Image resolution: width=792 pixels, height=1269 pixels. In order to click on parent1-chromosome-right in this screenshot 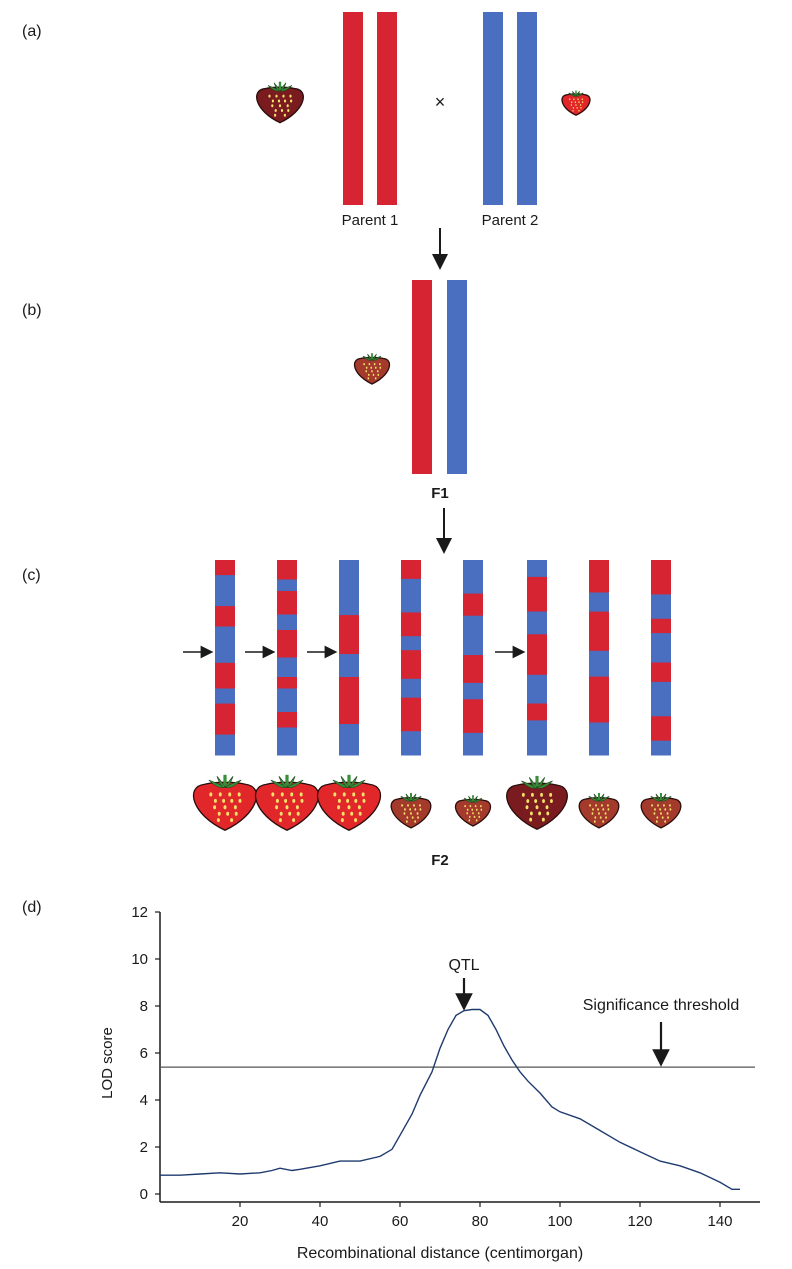, I will do `click(387, 108)`.